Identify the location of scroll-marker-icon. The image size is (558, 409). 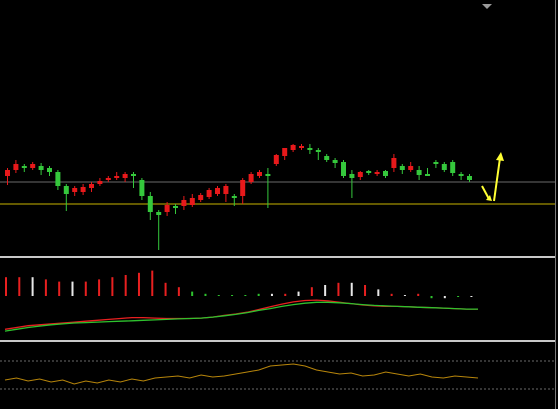
(487, 6).